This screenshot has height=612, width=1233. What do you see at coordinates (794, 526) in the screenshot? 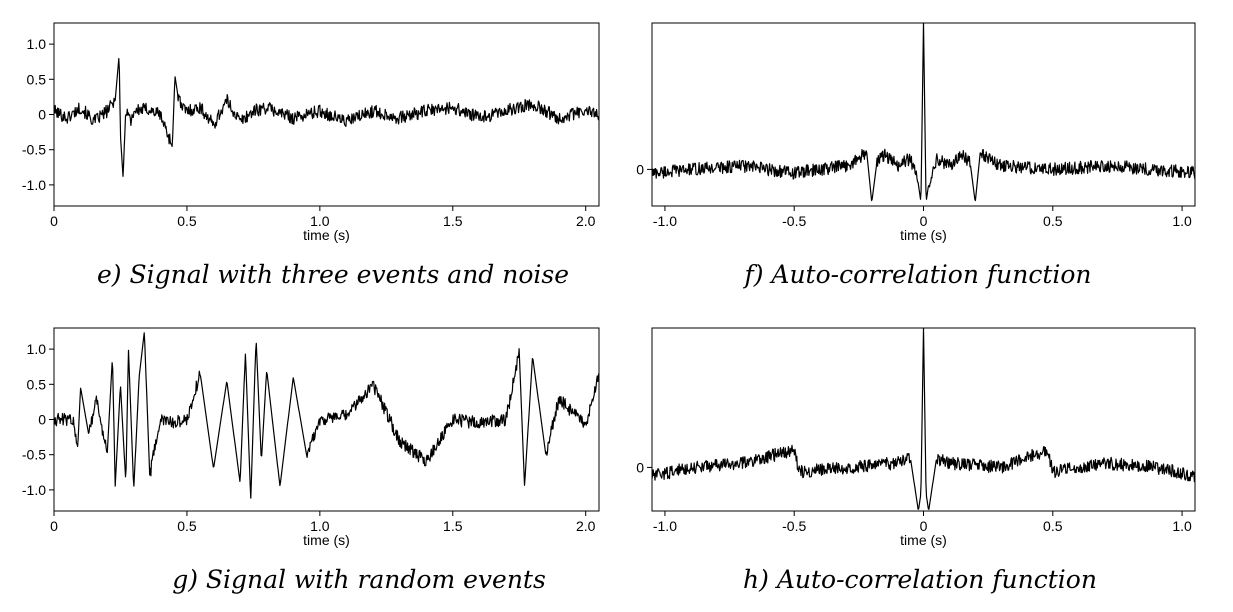
I see `x-tick-label-h: -0.5` at bounding box center [794, 526].